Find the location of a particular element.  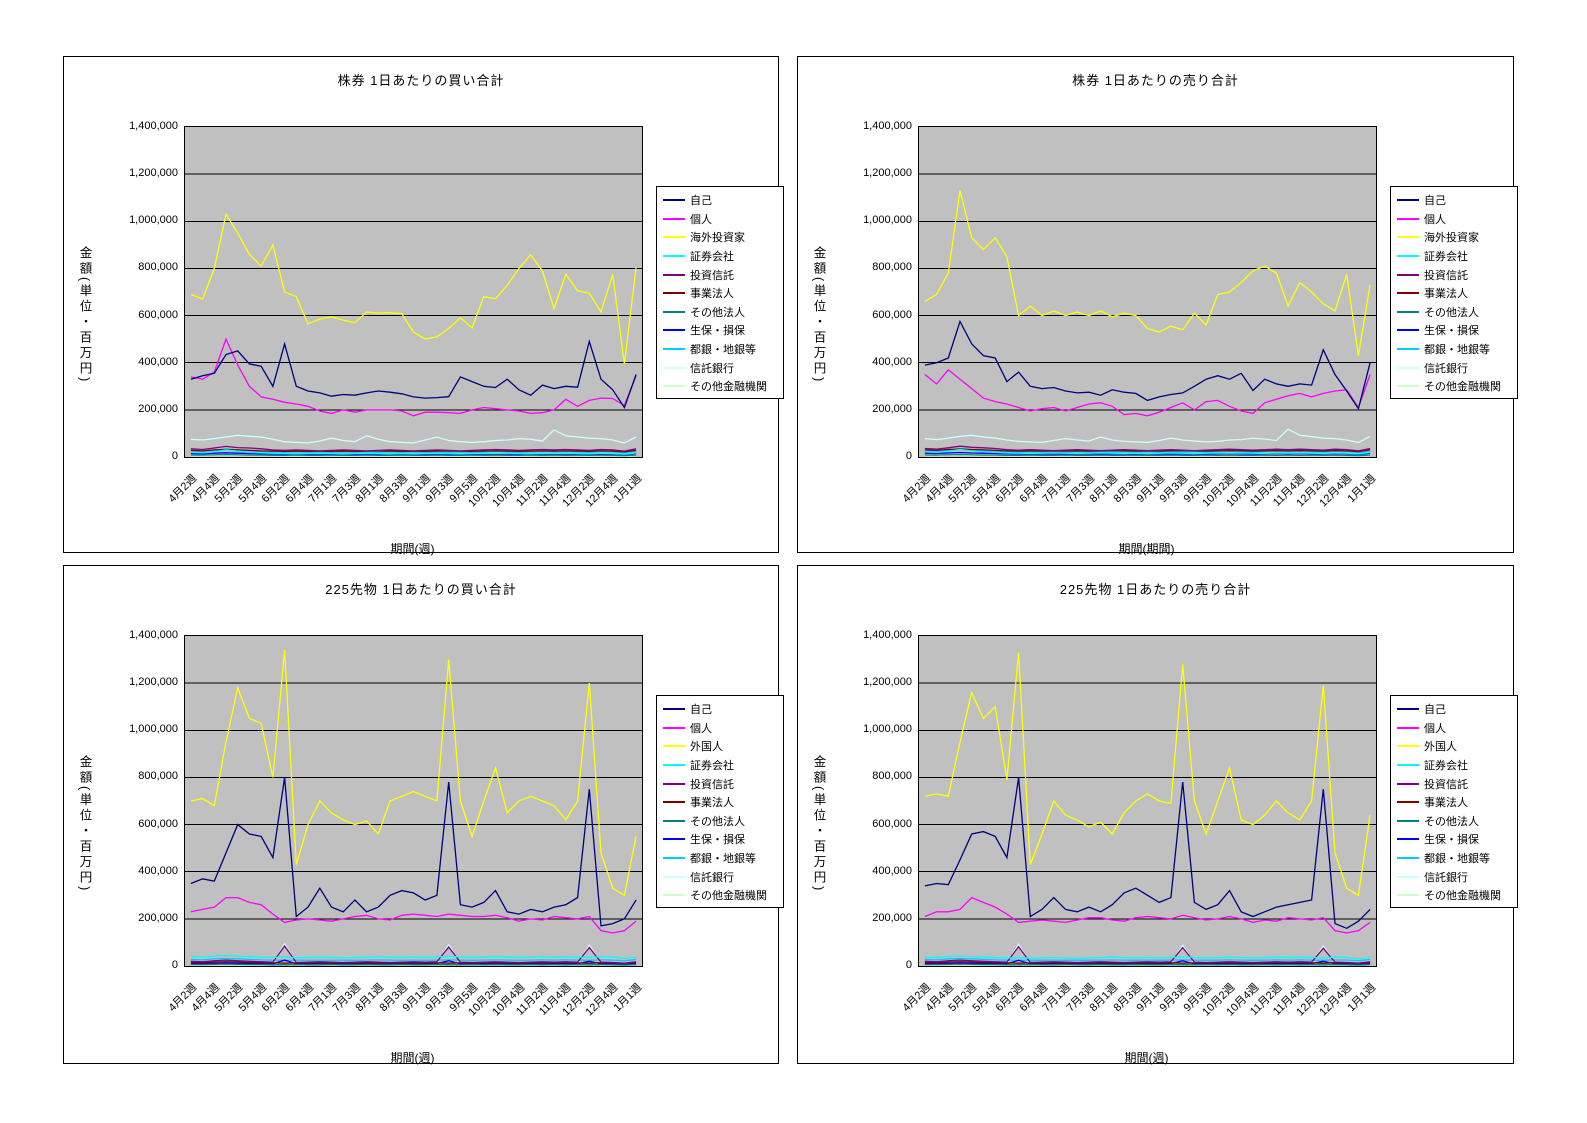

legend-item: 自己 is located at coordinates (1455, 709).